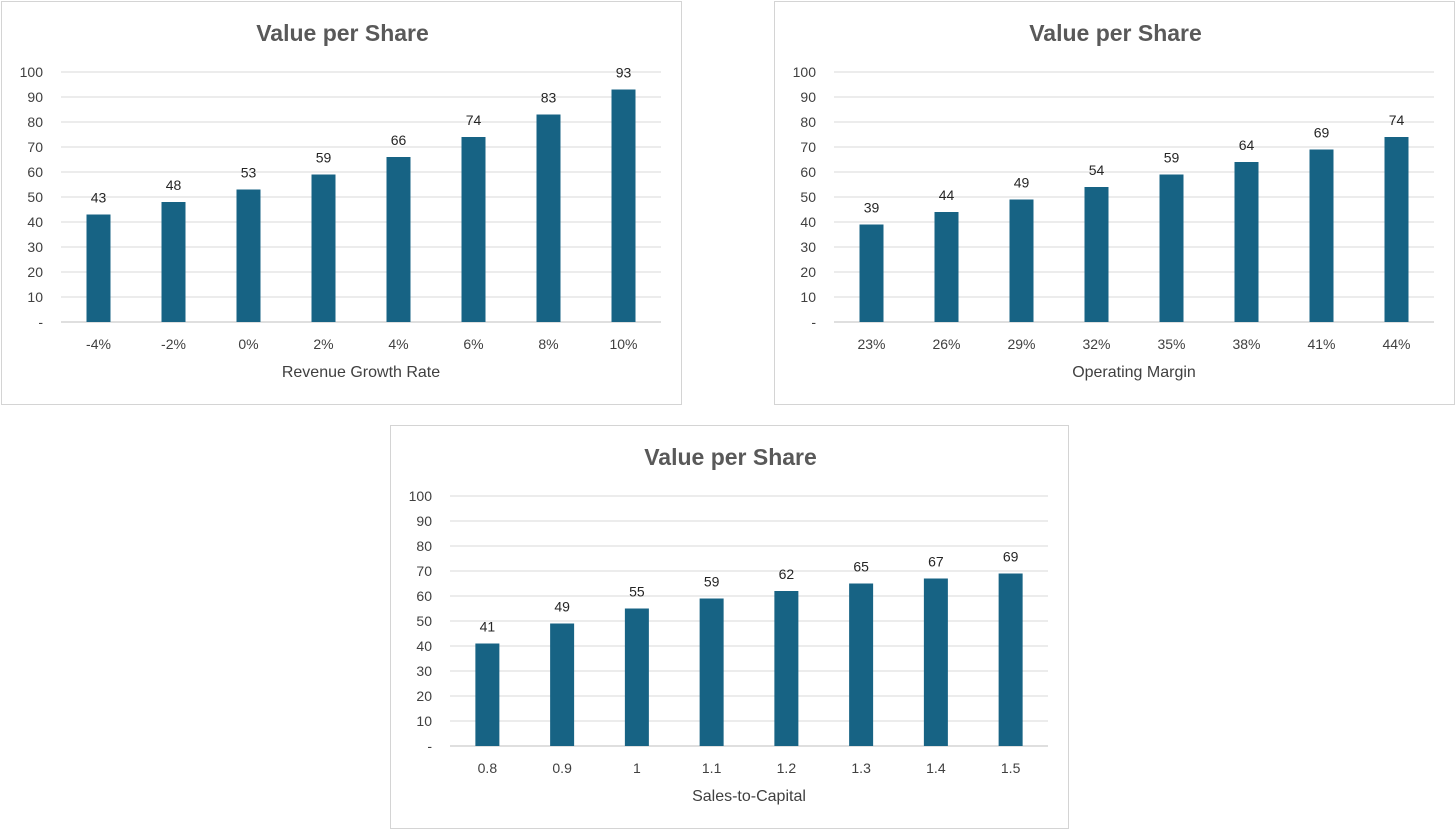 Image resolution: width=1456 pixels, height=829 pixels. Describe the element at coordinates (1396, 344) in the screenshot. I see `x-tick-label: 44%` at that location.